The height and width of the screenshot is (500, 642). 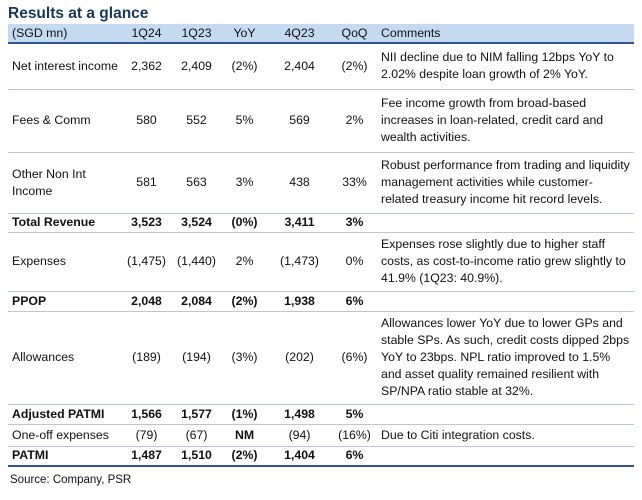 I want to click on cell-yoy: 2%, so click(x=244, y=262).